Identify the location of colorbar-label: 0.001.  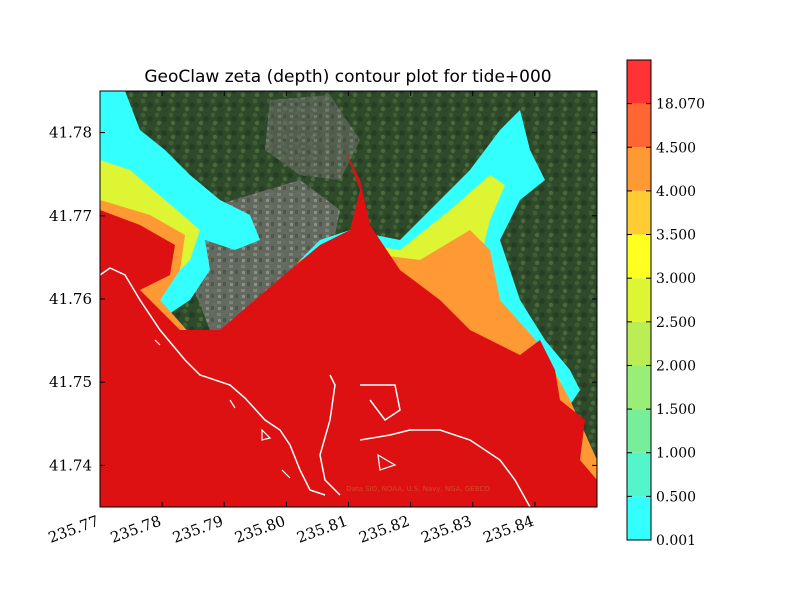
(676, 541).